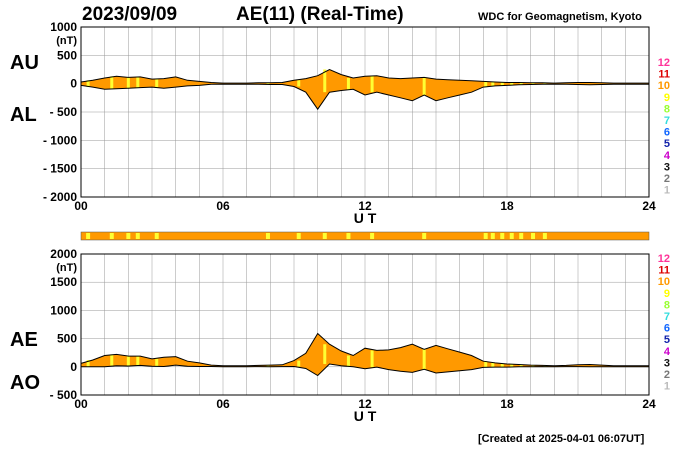 The height and width of the screenshot is (450, 700). What do you see at coordinates (507, 404) in the screenshot?
I see `x-tick-label: 18` at bounding box center [507, 404].